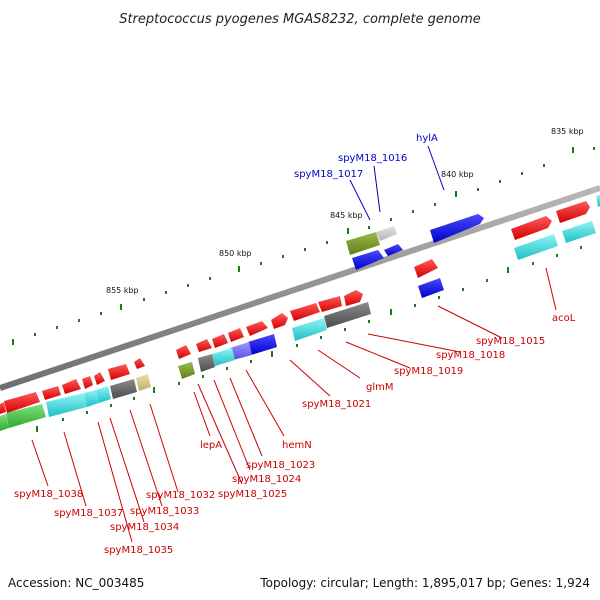 Image resolution: width=600 pixels, height=600 pixels. What do you see at coordinates (76, 583) in the screenshot?
I see `accession-text: Accession: NC_003485` at bounding box center [76, 583].